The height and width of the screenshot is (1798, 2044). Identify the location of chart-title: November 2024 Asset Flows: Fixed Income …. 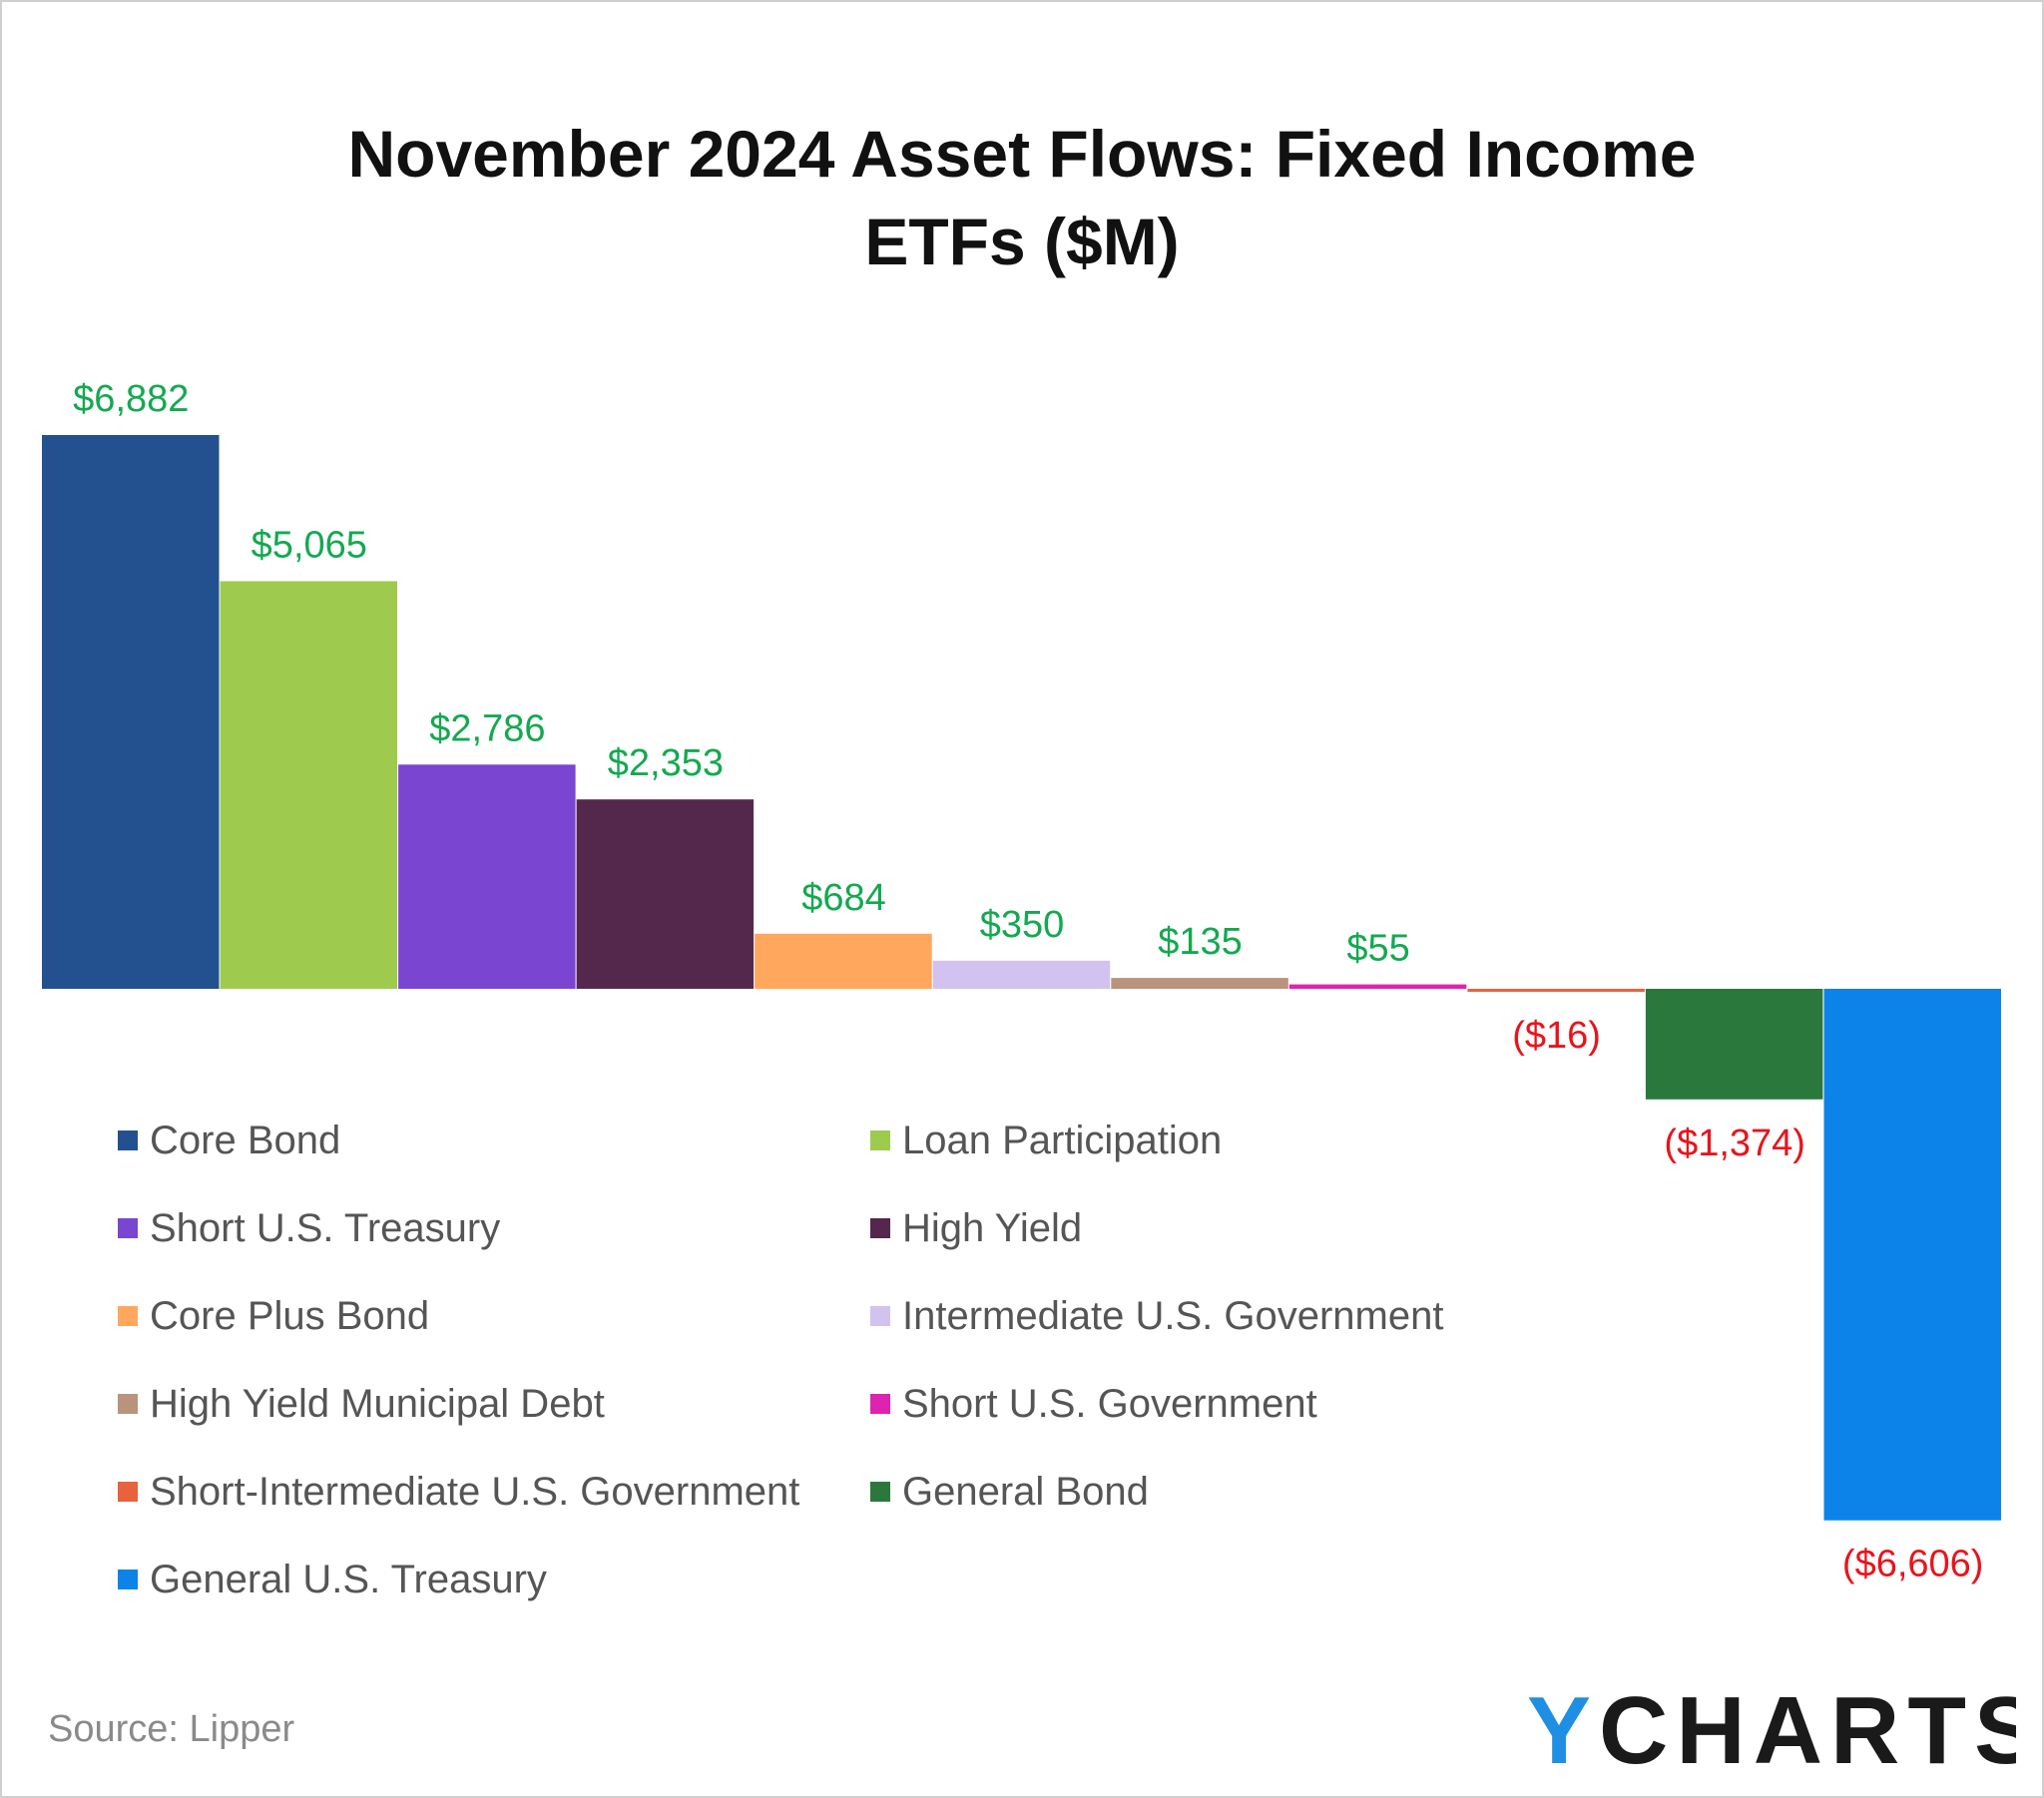
(1022, 197).